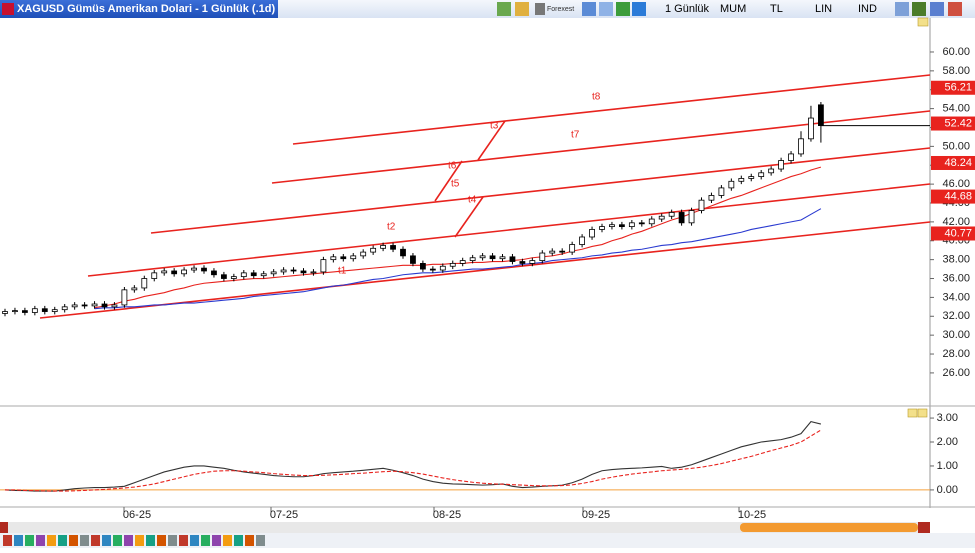  What do you see at coordinates (956, 297) in the screenshot?
I see `y-tick-label: 34.00` at bounding box center [956, 297].